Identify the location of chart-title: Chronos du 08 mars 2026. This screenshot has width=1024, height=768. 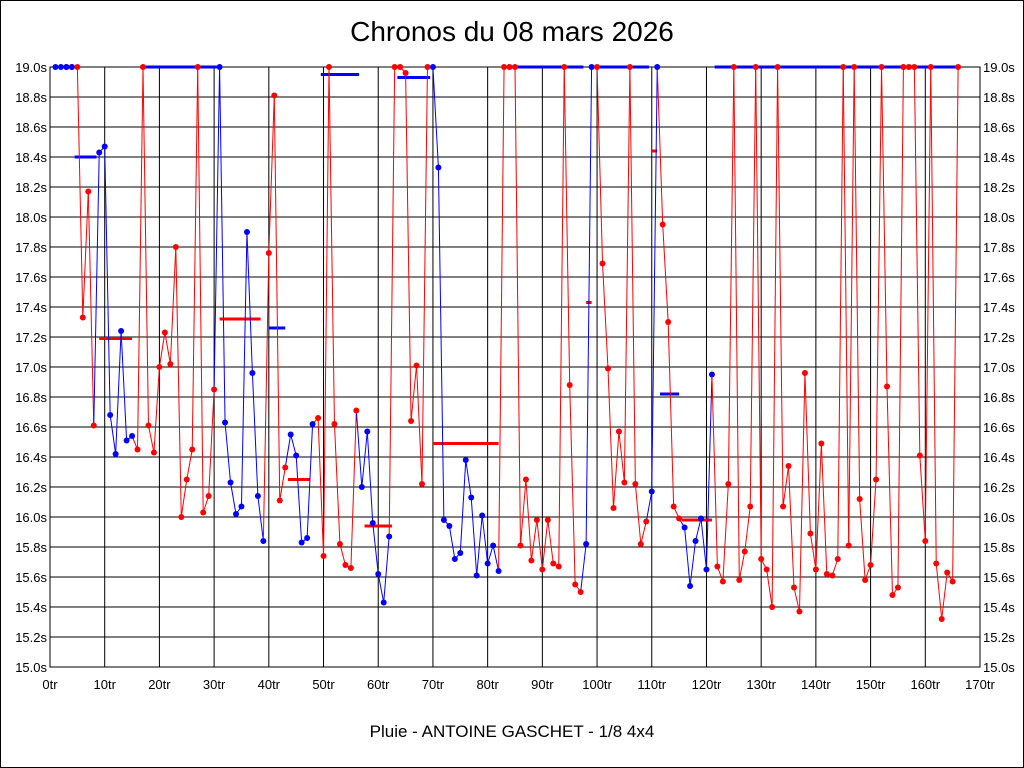
(512, 31).